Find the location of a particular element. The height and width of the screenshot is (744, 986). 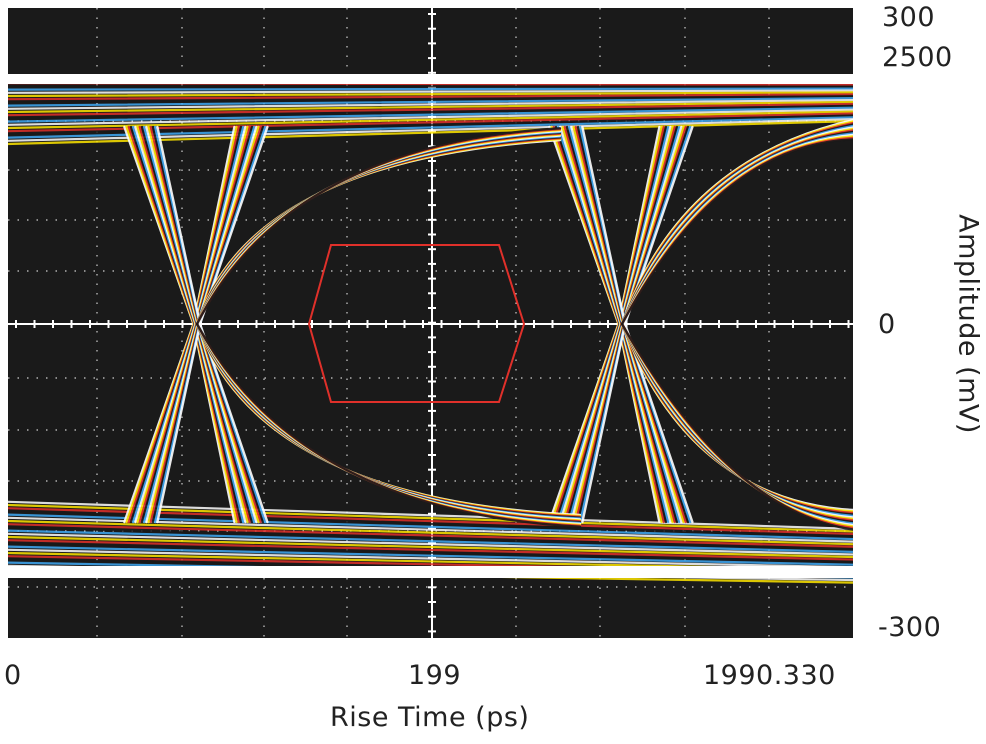

y-tick-label: 0 is located at coordinates (887, 324).